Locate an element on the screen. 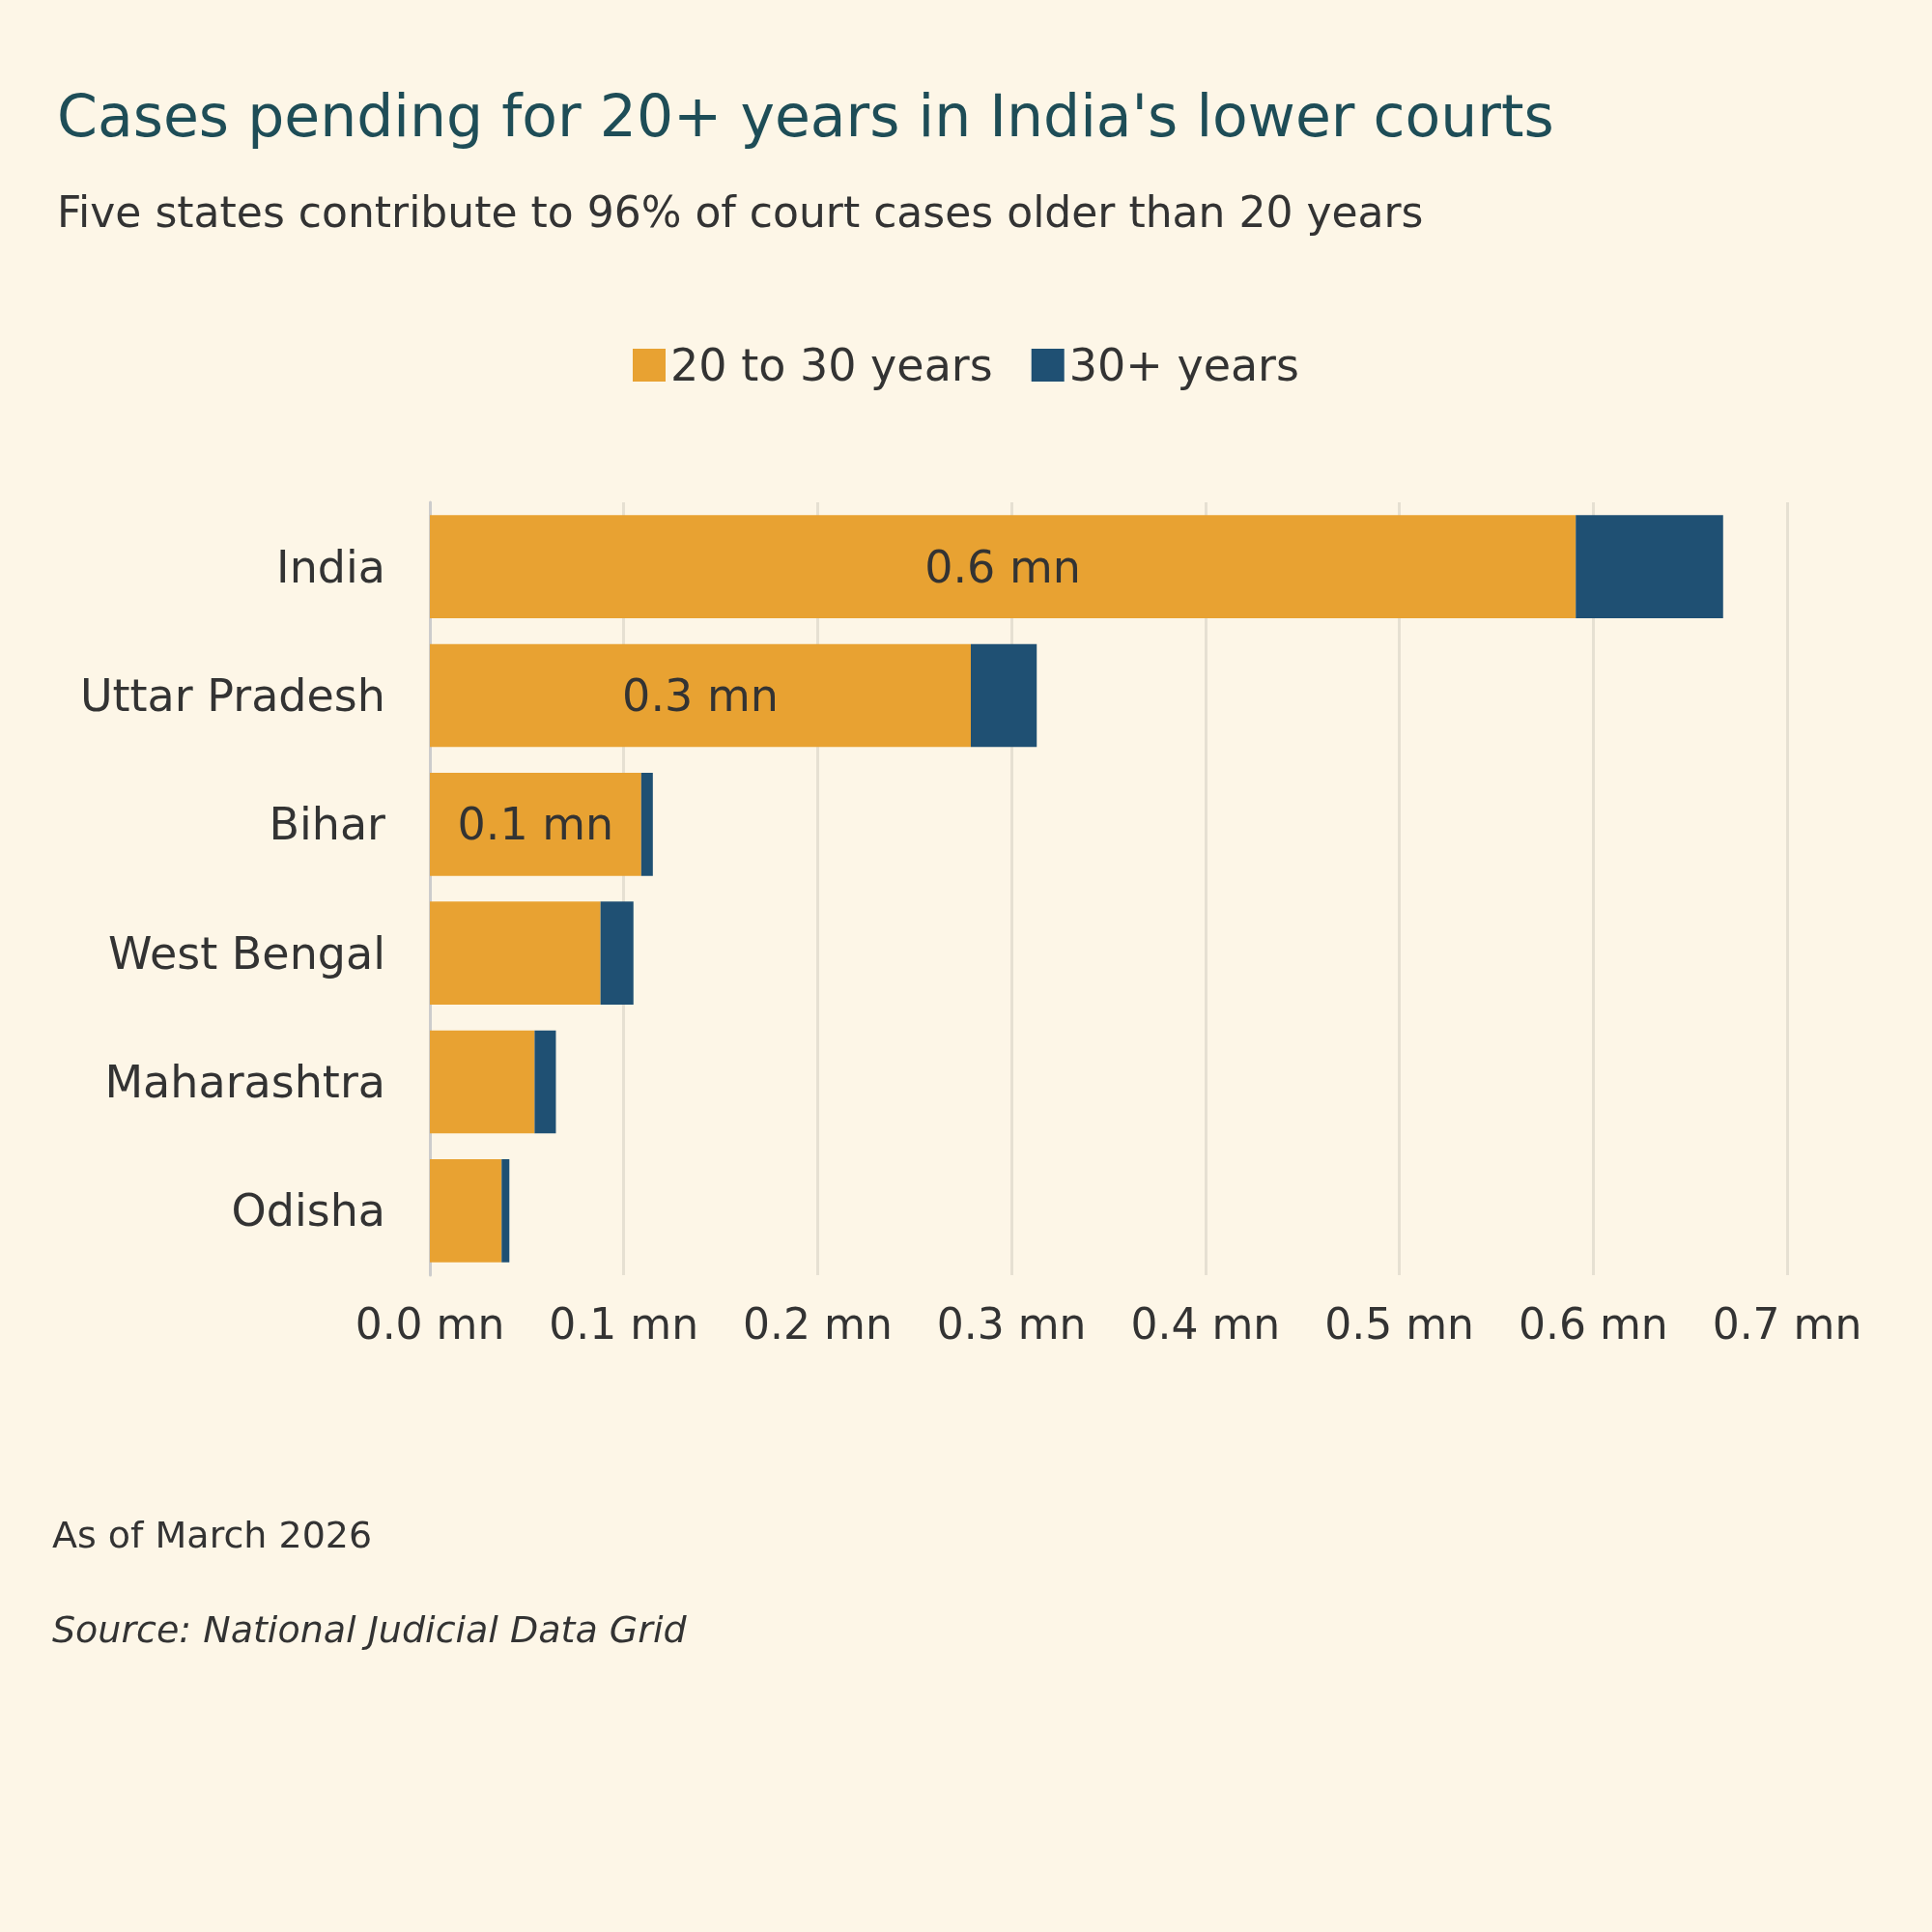  chart-title: Cases pending for 20+ years in India's lower courts is located at coordinates (805, 116).